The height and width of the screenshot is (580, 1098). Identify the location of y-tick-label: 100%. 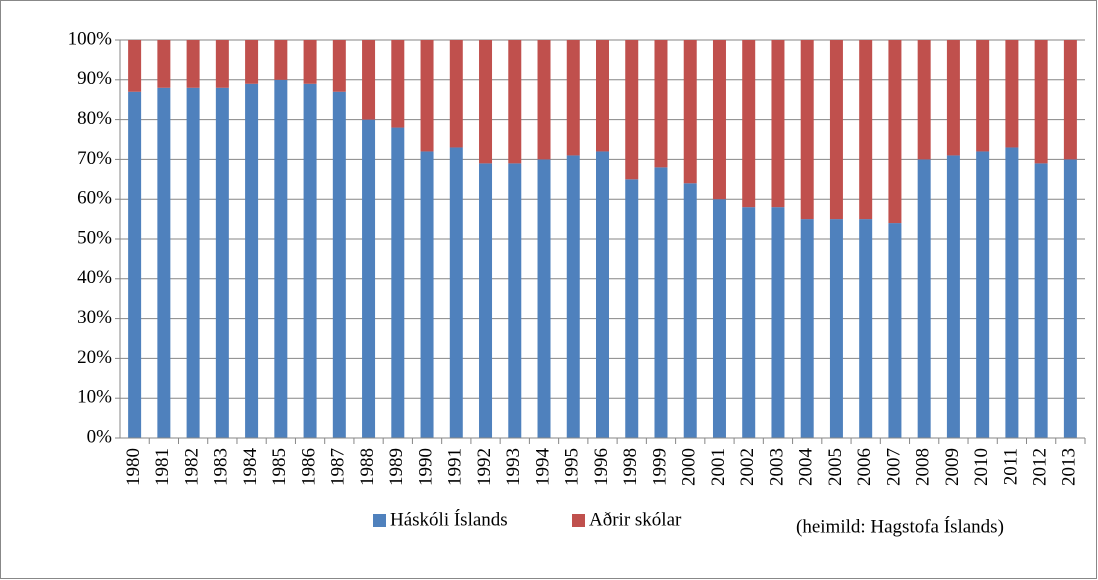
(90, 38).